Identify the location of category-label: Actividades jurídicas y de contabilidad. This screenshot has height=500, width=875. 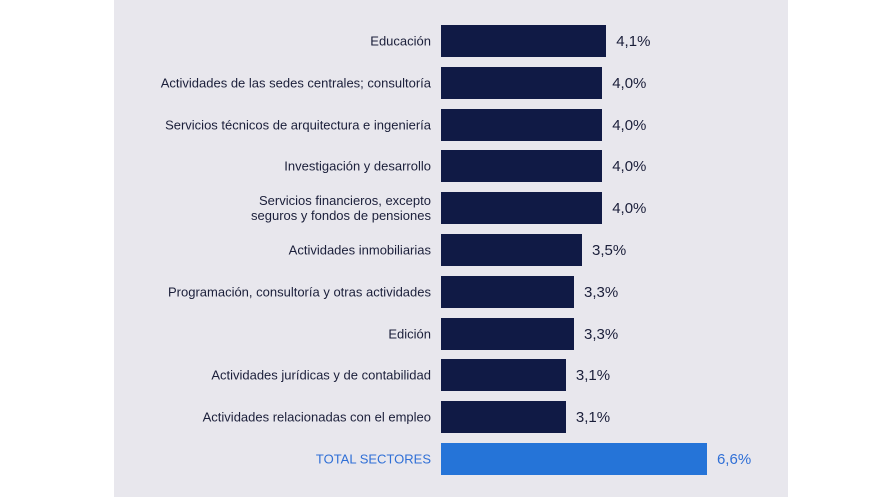
(321, 375).